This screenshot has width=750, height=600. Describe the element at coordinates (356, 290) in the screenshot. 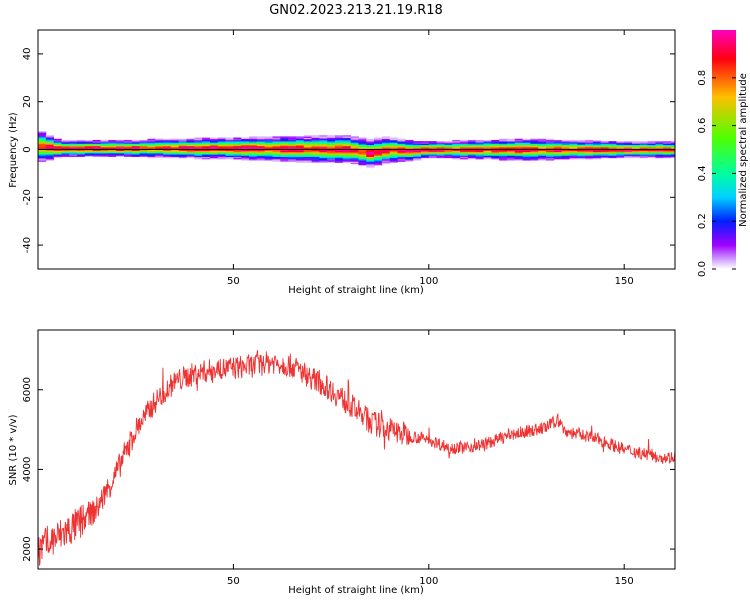

I see `spectrogram-x-axis-label: Height of straight line (km)` at that location.